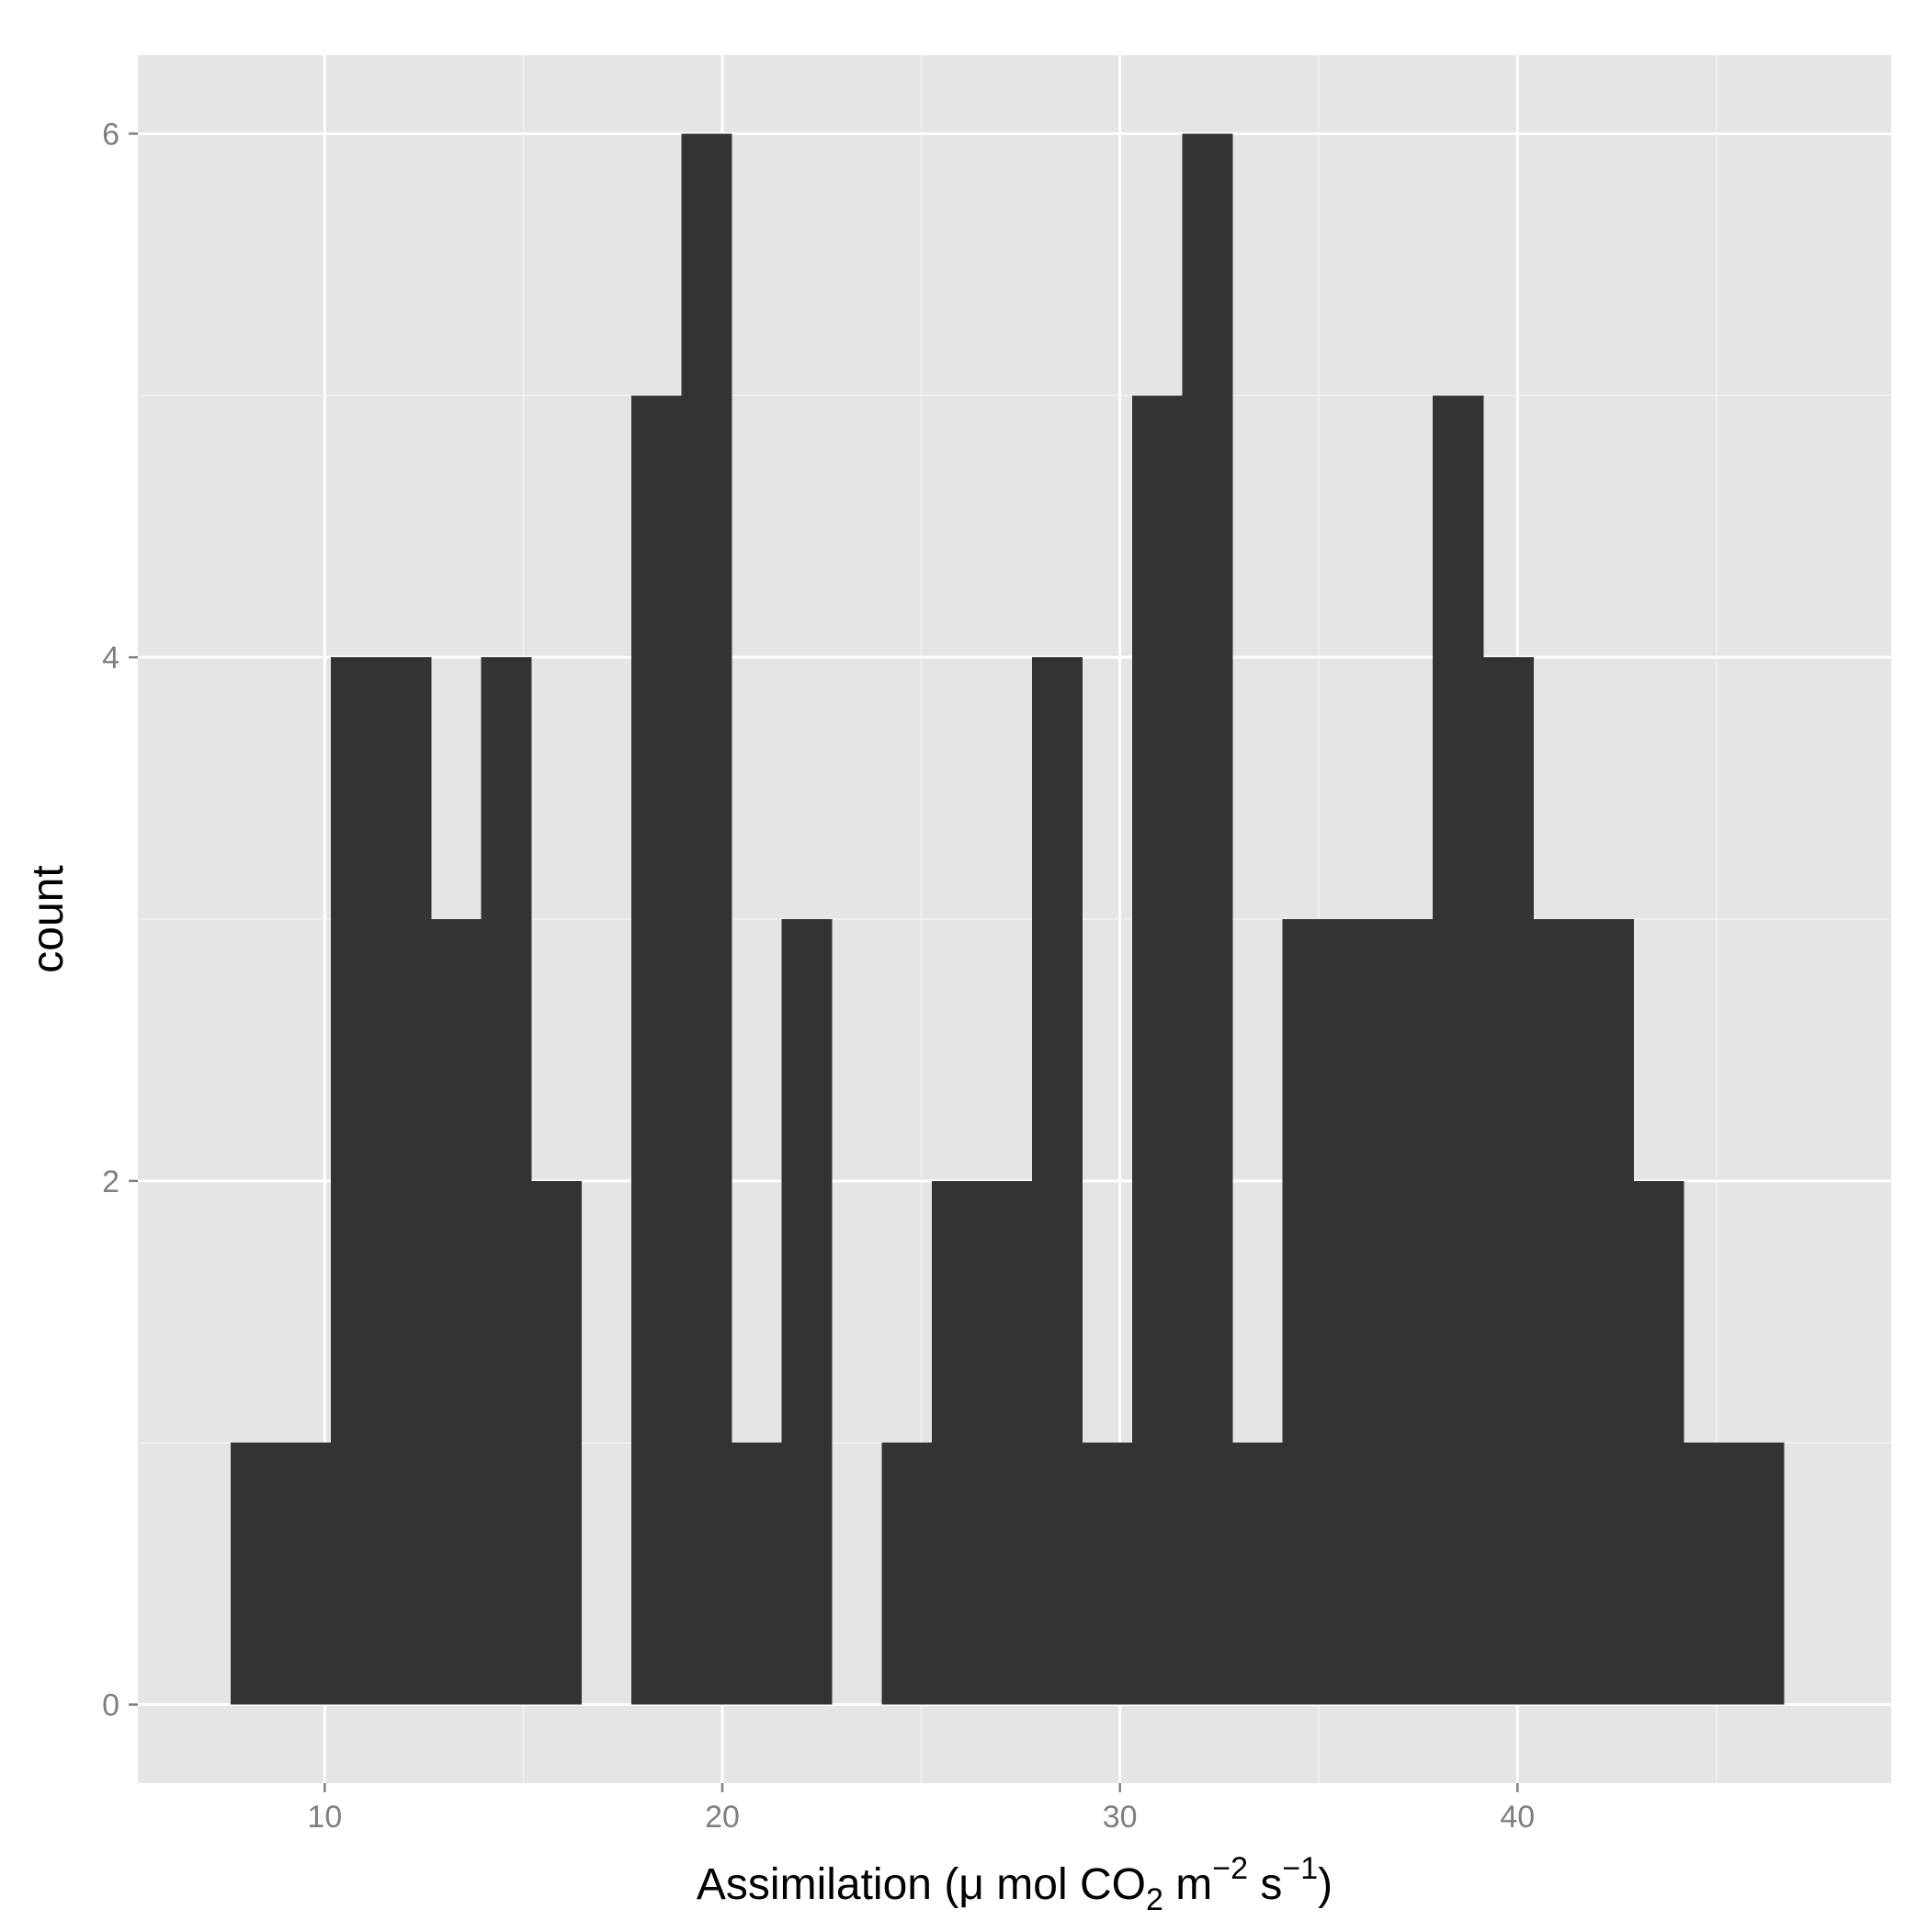 The height and width of the screenshot is (1932, 1928). What do you see at coordinates (110, 659) in the screenshot?
I see `y-tick-label: 4` at bounding box center [110, 659].